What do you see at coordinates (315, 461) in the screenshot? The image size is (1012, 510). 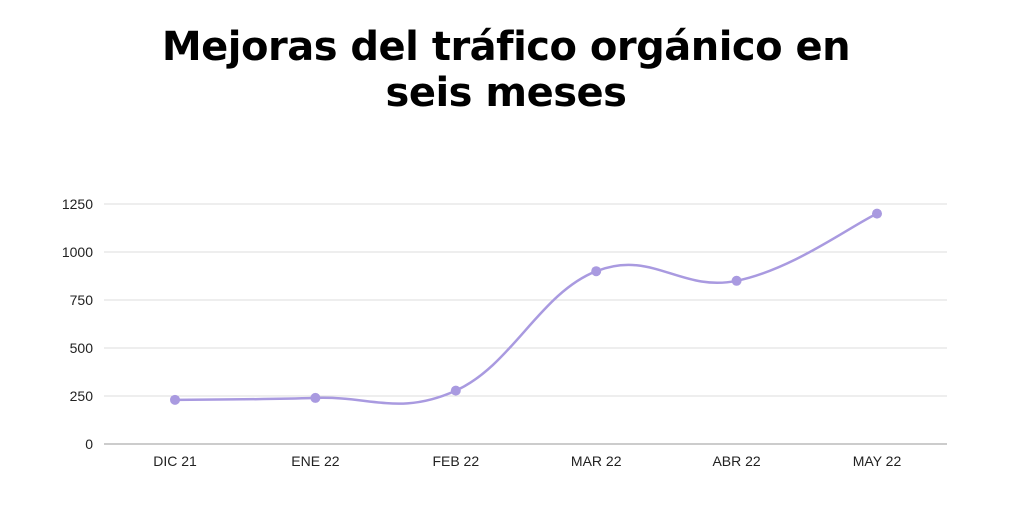 I see `x-tick-label: ENE 22` at bounding box center [315, 461].